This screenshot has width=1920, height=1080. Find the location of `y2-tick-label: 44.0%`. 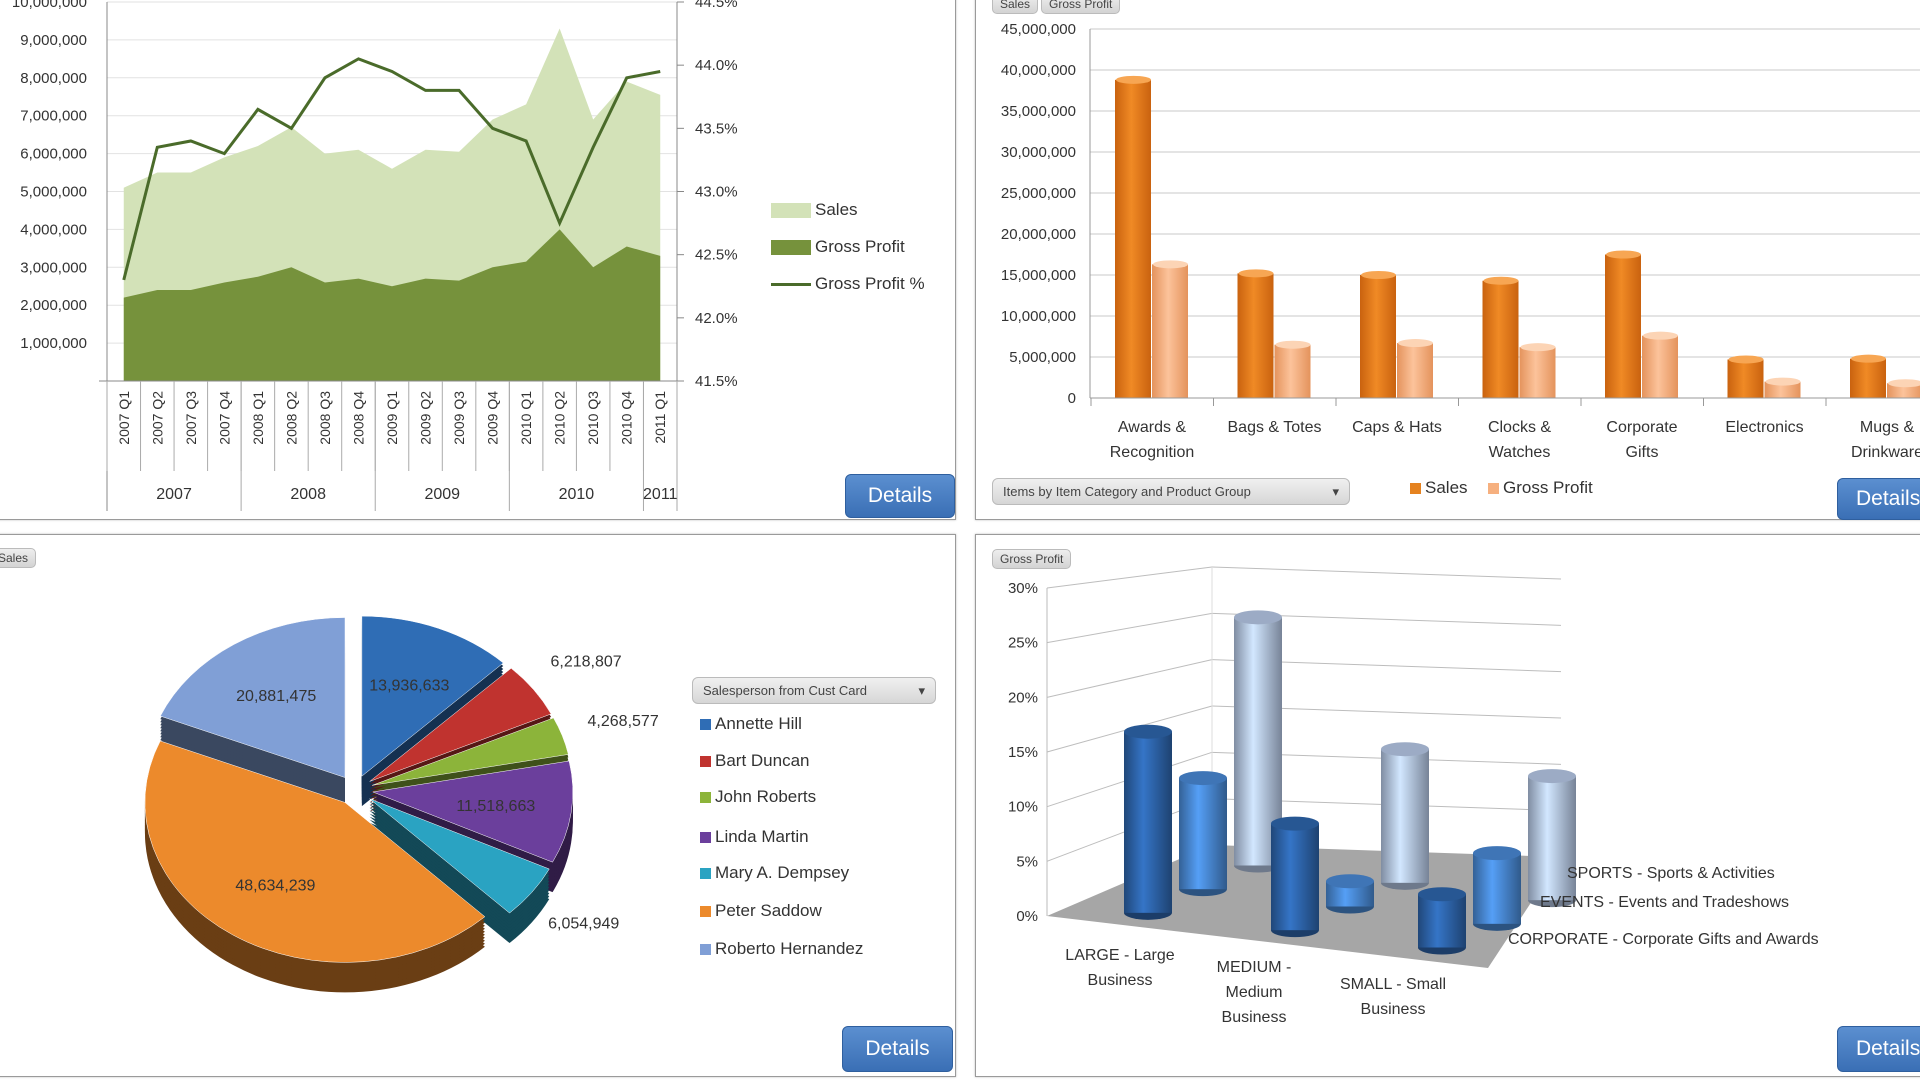

y2-tick-label: 44.0% is located at coordinates (716, 65).